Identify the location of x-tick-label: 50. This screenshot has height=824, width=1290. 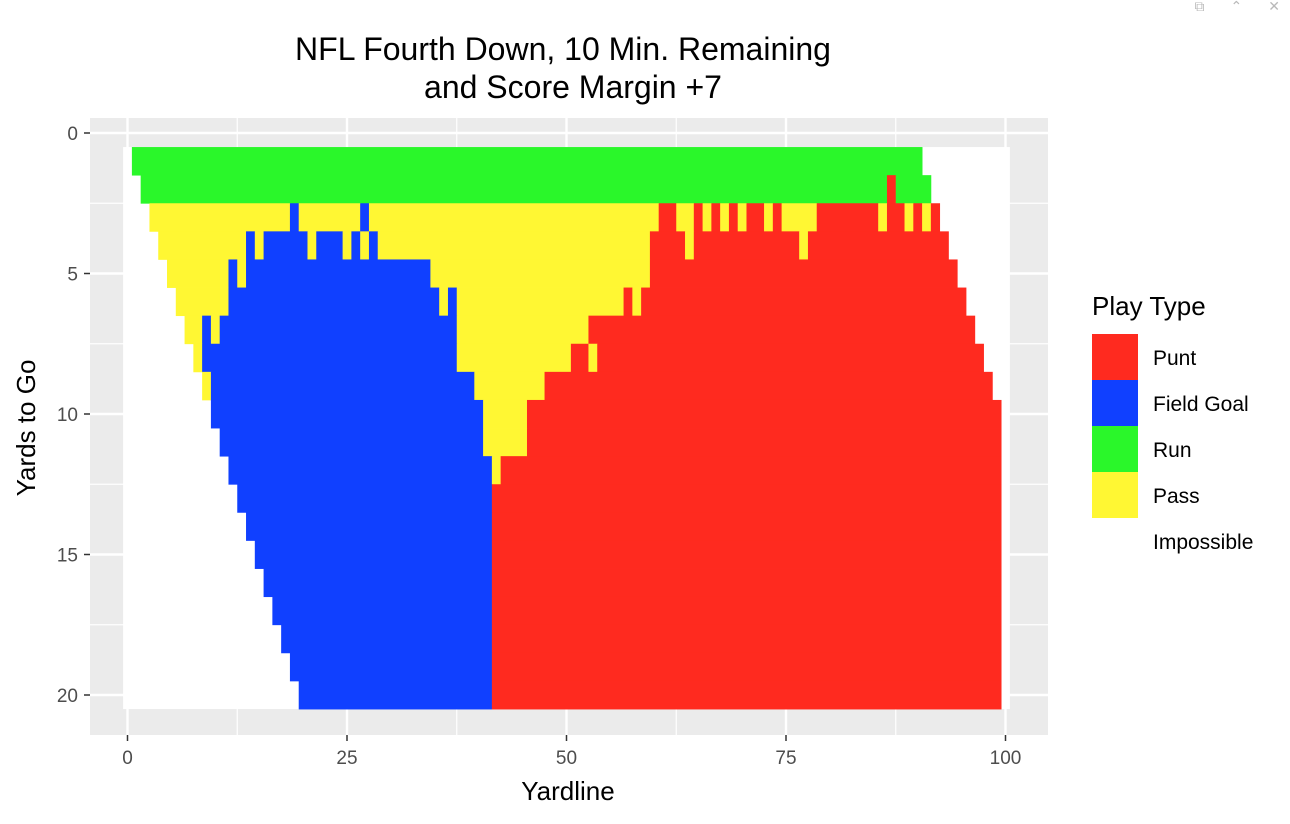
(566, 758).